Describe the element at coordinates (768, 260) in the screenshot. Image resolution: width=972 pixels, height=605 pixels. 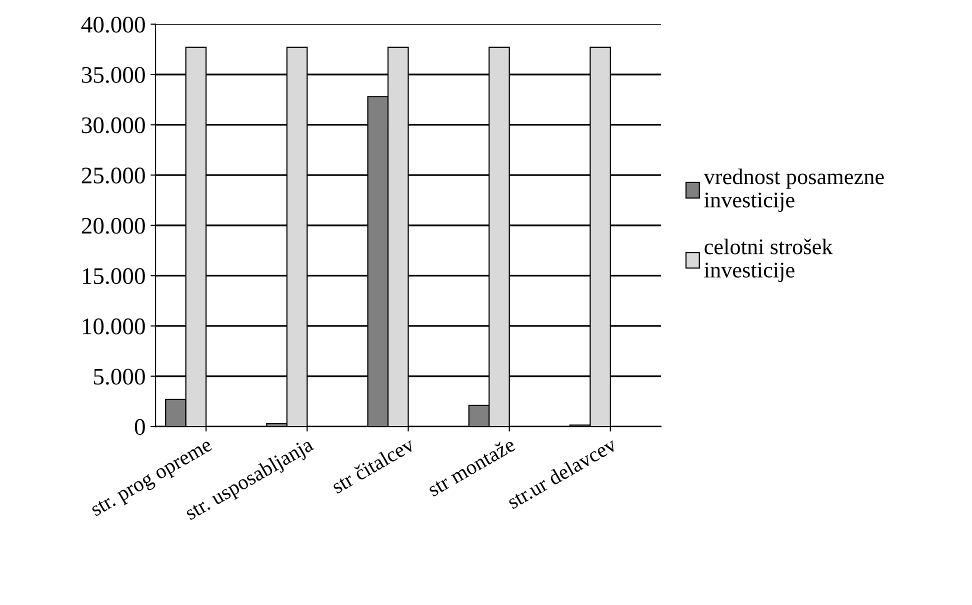
I see `legend-label: celotni strošek investicije` at that location.